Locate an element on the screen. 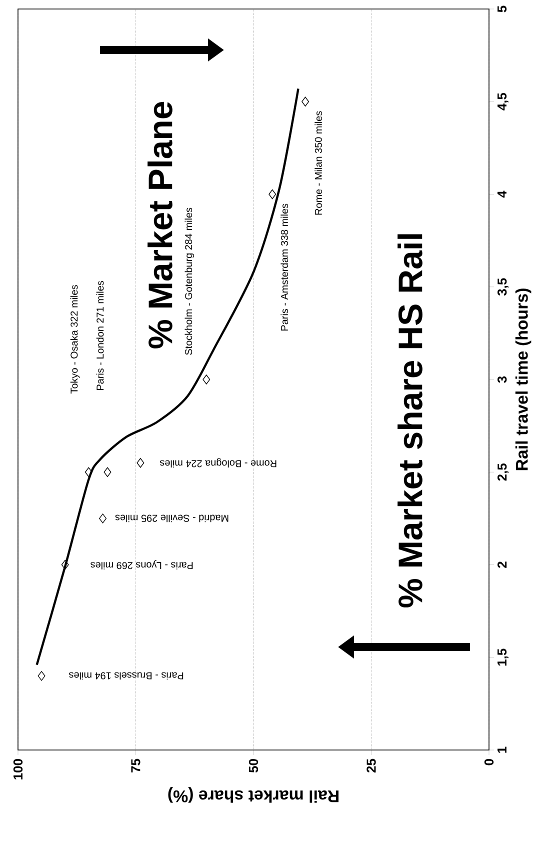  y-tick-label: 1,5 is located at coordinates (503, 657).